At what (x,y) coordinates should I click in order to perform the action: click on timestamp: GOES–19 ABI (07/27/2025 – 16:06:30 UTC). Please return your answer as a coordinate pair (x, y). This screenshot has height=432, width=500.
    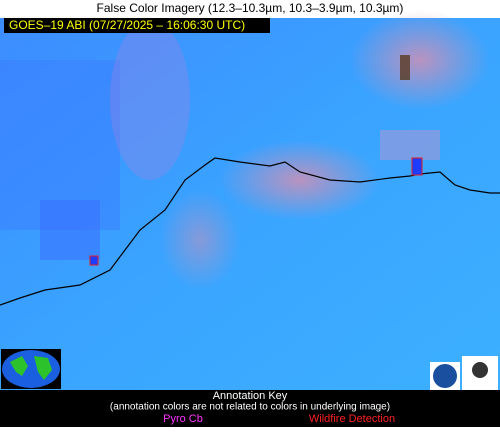
    Looking at the image, I should click on (127, 25).